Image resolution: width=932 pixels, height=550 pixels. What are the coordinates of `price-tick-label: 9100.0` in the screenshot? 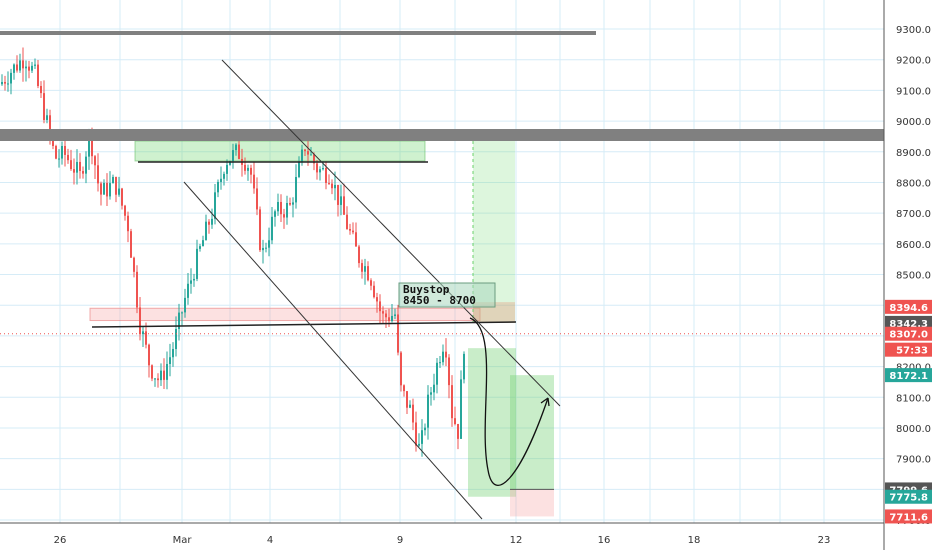 It's located at (913, 91).